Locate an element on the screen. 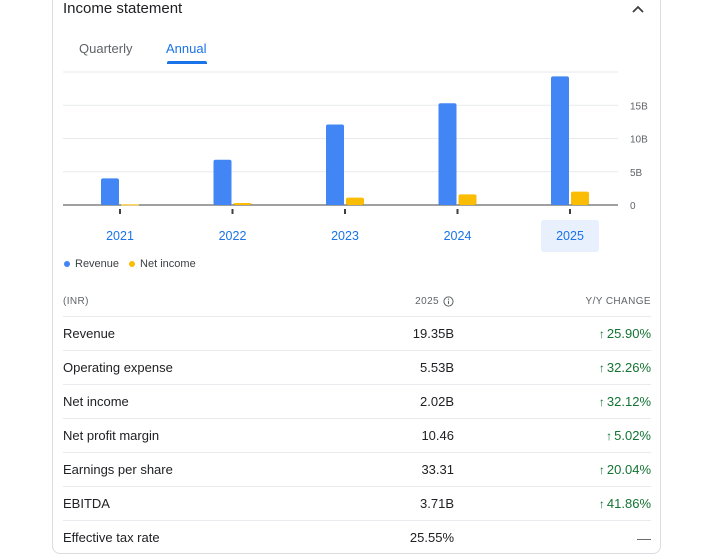 The width and height of the screenshot is (723, 554). selected-year-highlight is located at coordinates (570, 236).